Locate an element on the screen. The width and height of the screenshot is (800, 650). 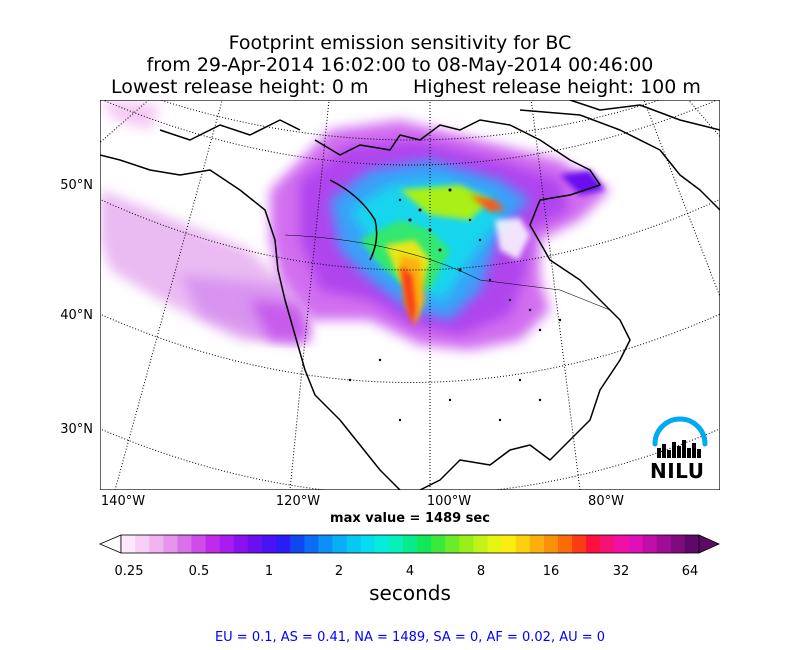
logo-skyline is located at coordinates (679, 449).